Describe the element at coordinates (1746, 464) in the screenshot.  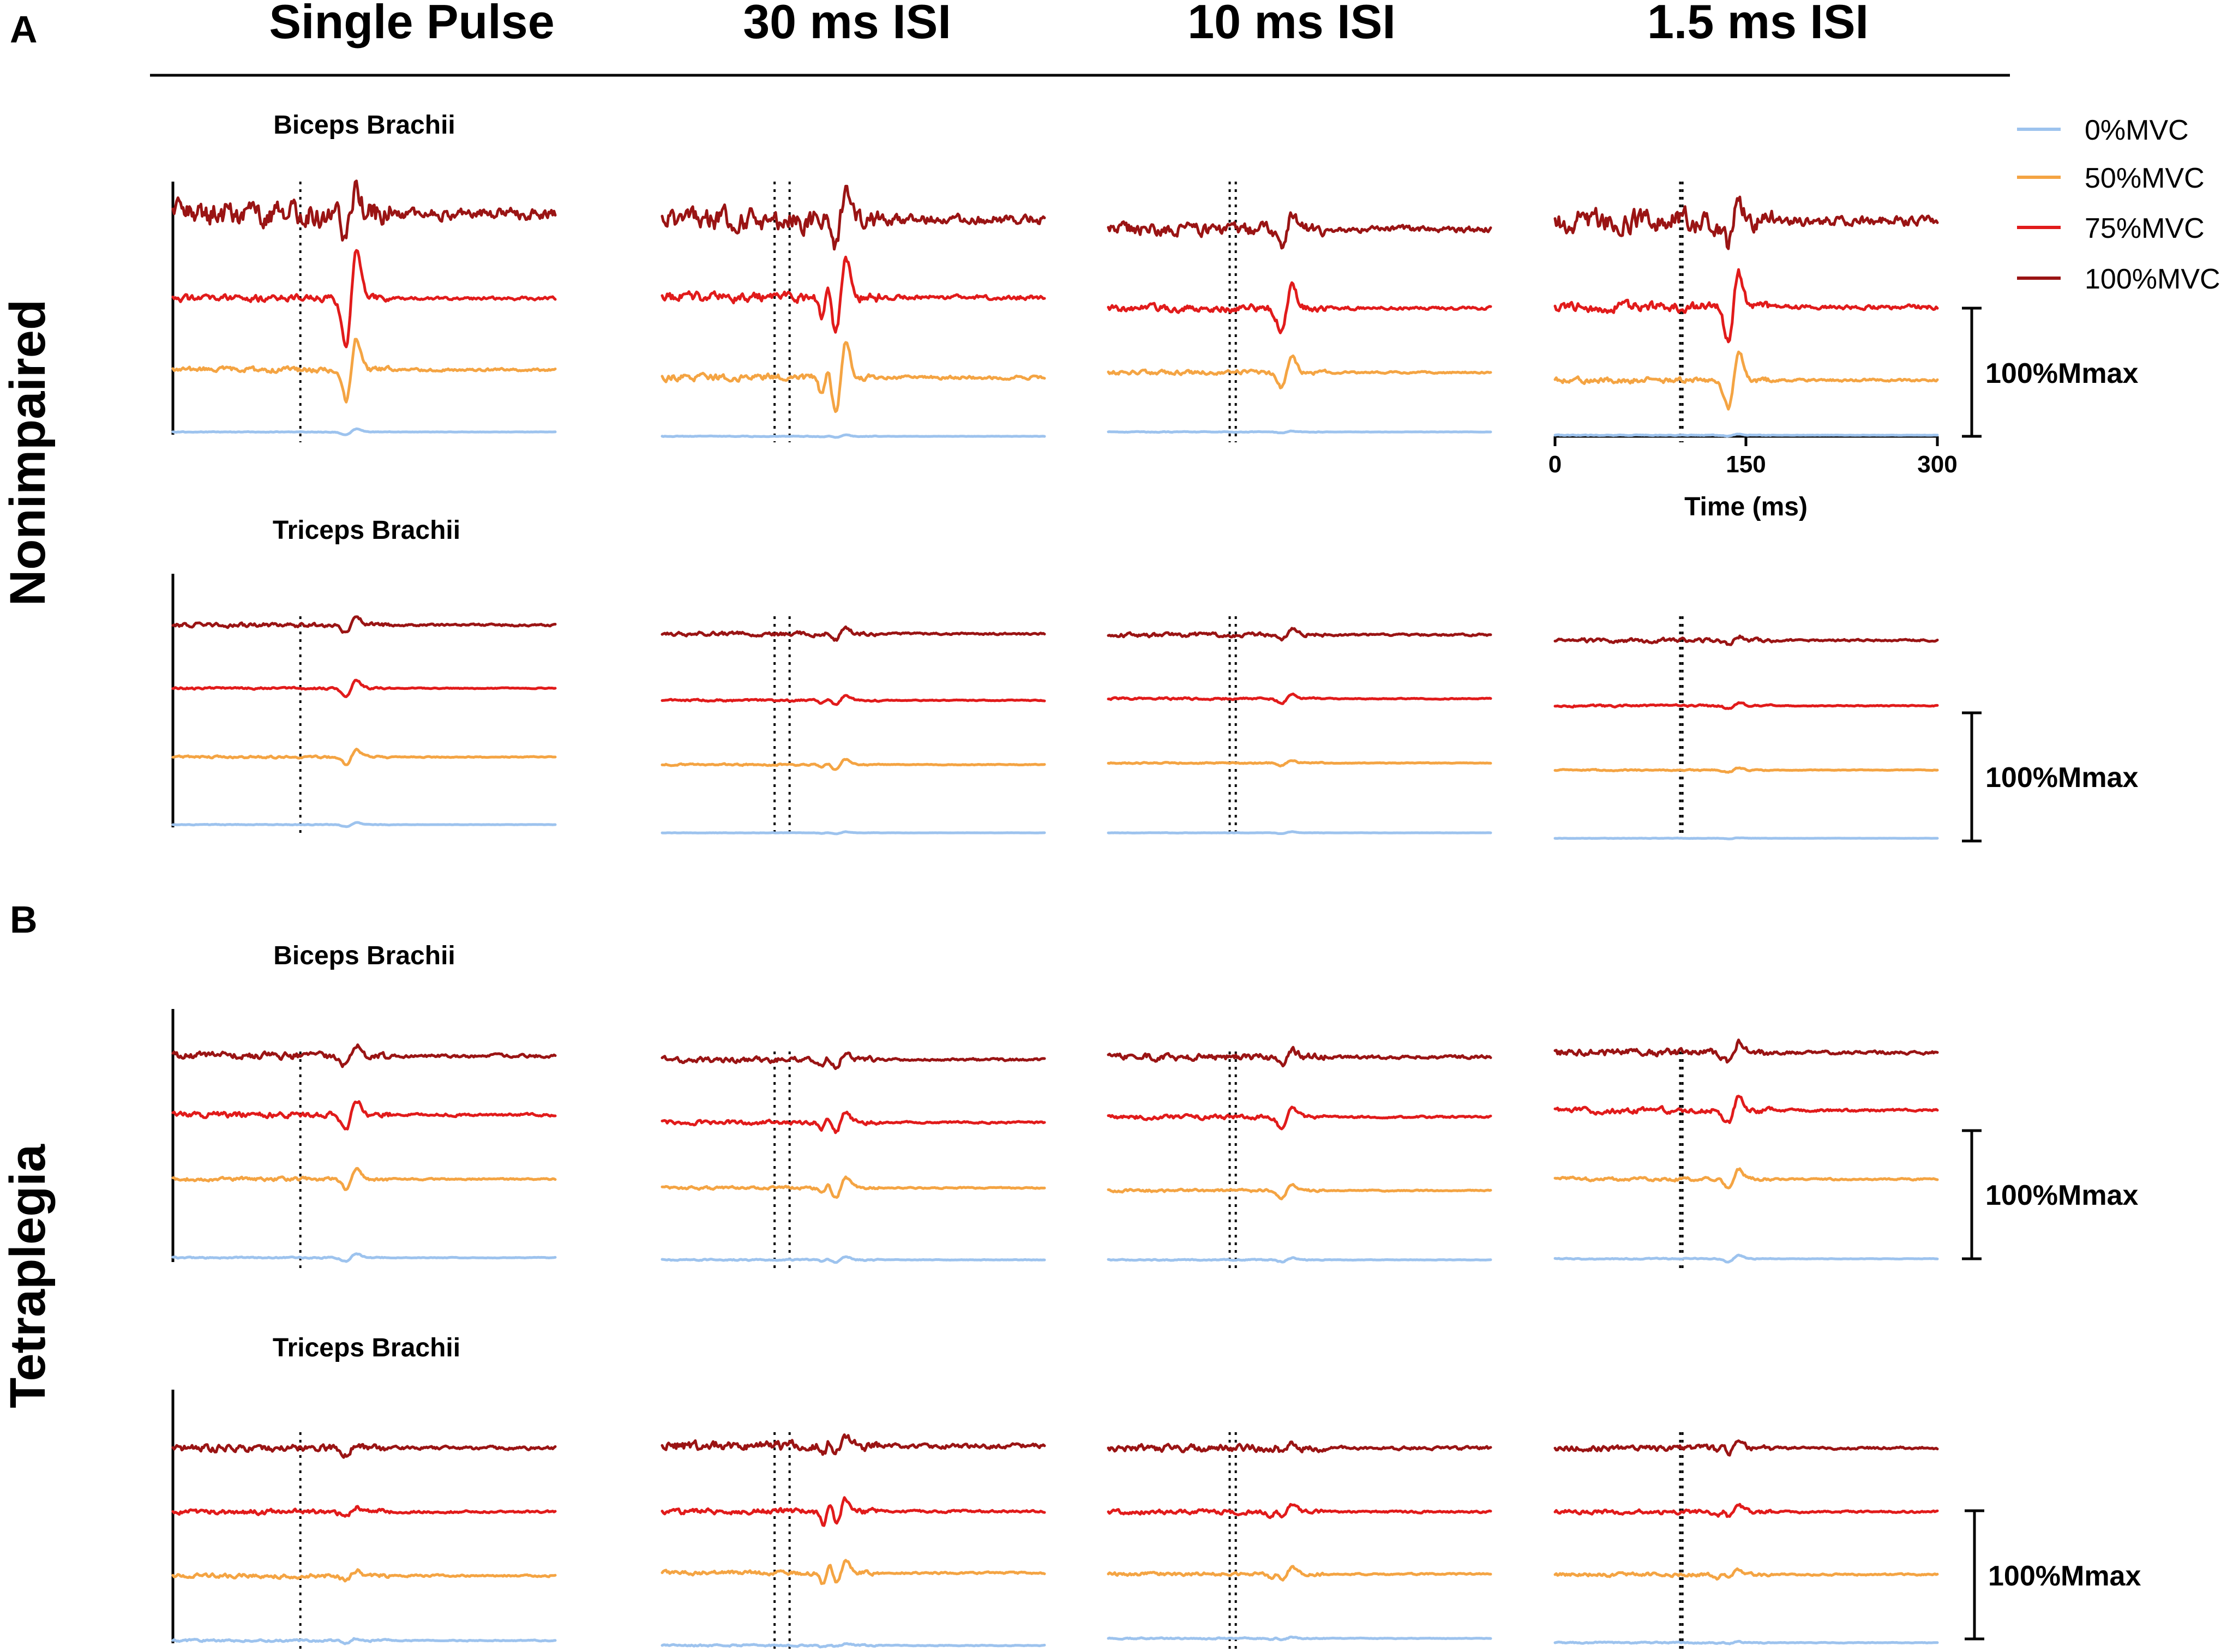
I see `tick-label-150: 150` at that location.